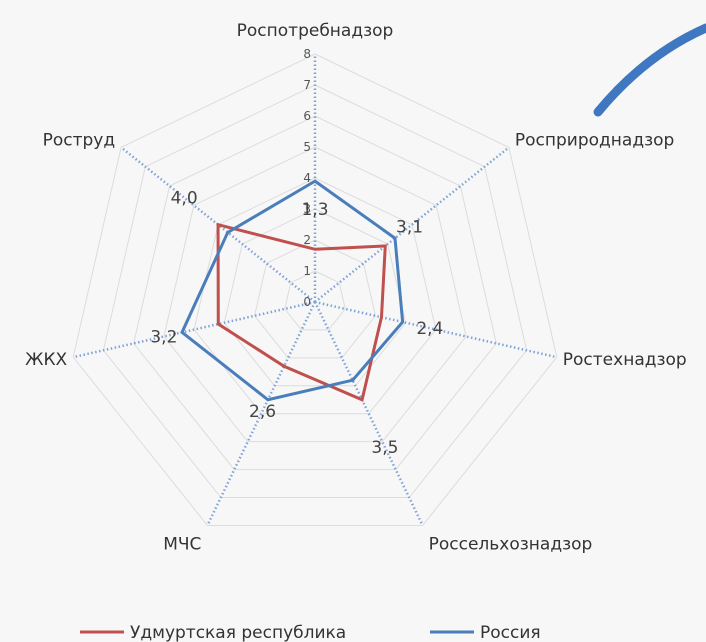 The width and height of the screenshot is (706, 642). What do you see at coordinates (307, 54) in the screenshot?
I see `tick-label: 8` at bounding box center [307, 54].